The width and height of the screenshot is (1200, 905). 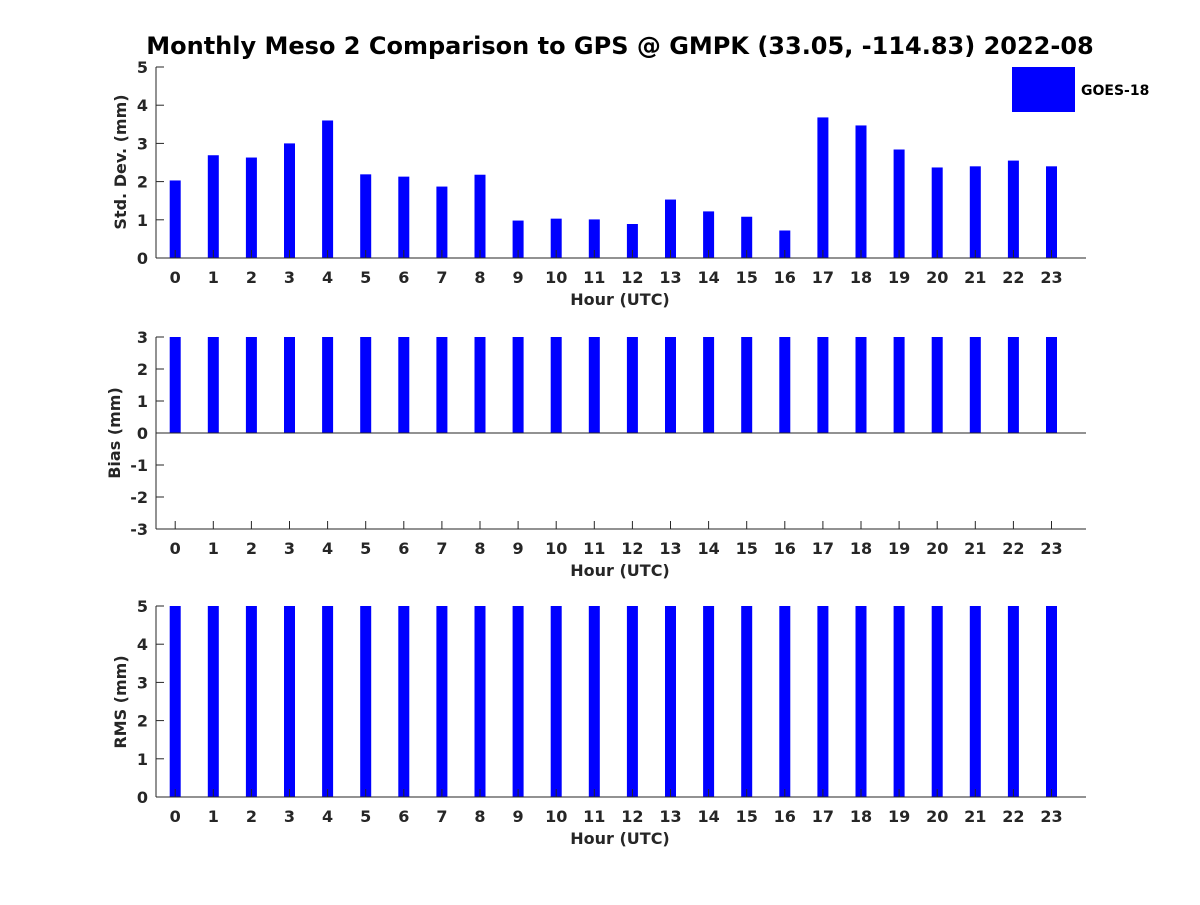 I want to click on x-tick-label: 20, so click(x=937, y=277).